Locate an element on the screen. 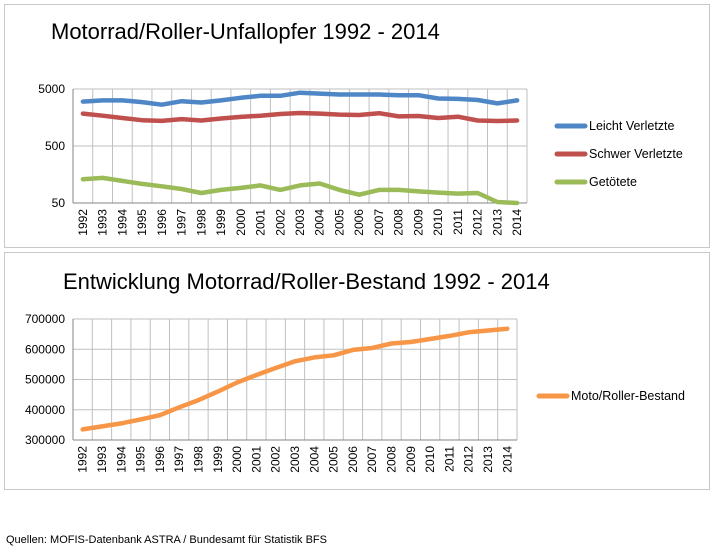  legend-label: Schwer Verletzte is located at coordinates (636, 154).